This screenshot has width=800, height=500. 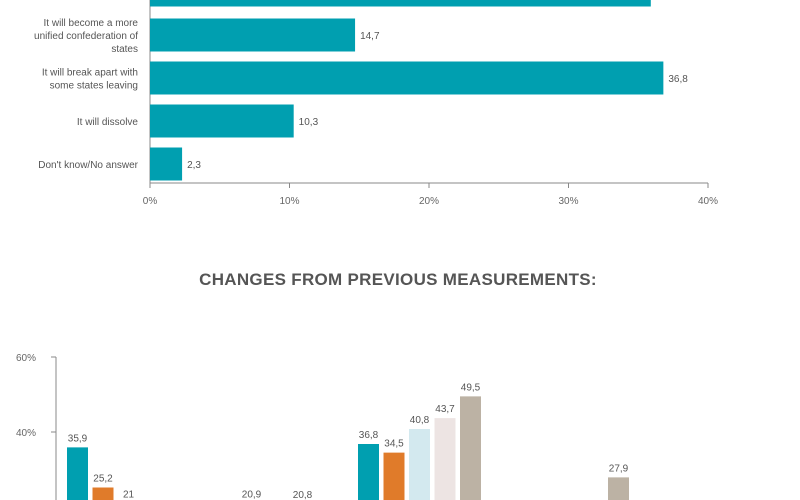 What do you see at coordinates (108, 122) in the screenshot?
I see `category-label: It will dissolve` at bounding box center [108, 122].